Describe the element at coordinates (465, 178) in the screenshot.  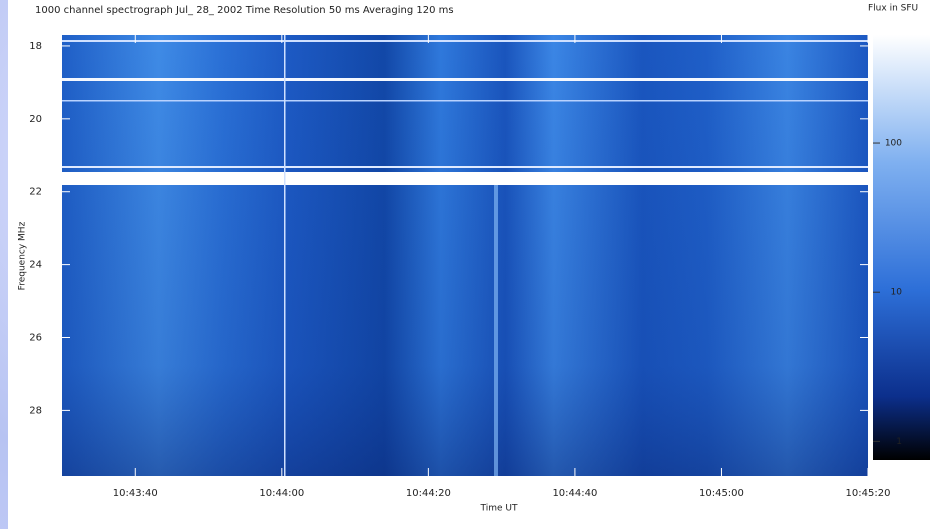
I see `interference-band` at that location.